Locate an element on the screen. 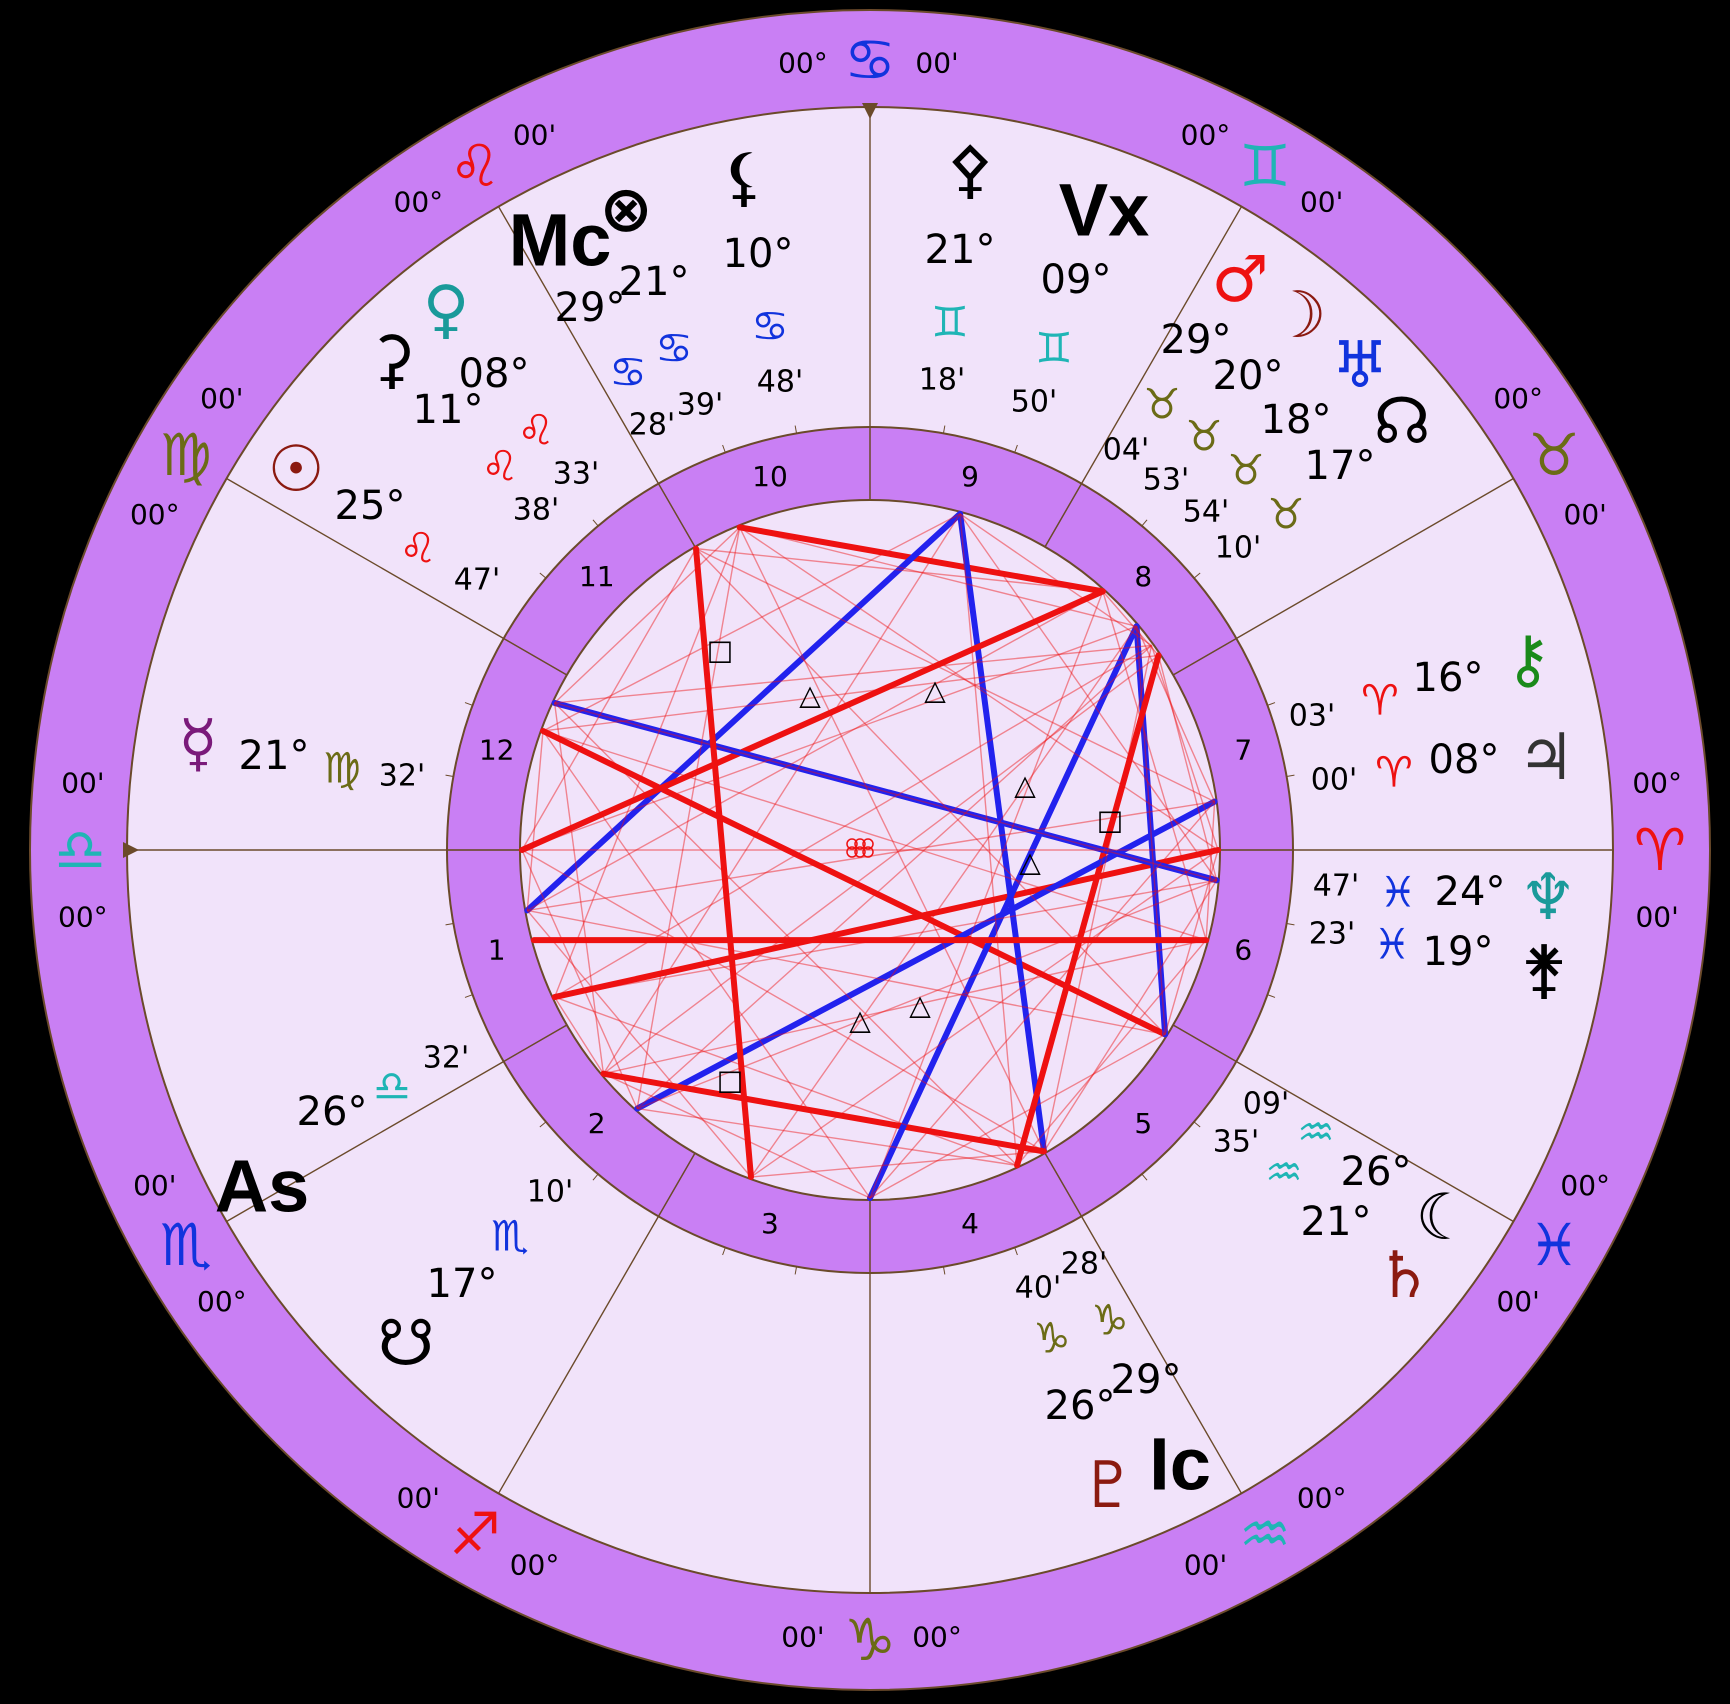 The image size is (1730, 1704). vertex-minute: 50' is located at coordinates (1034, 402).